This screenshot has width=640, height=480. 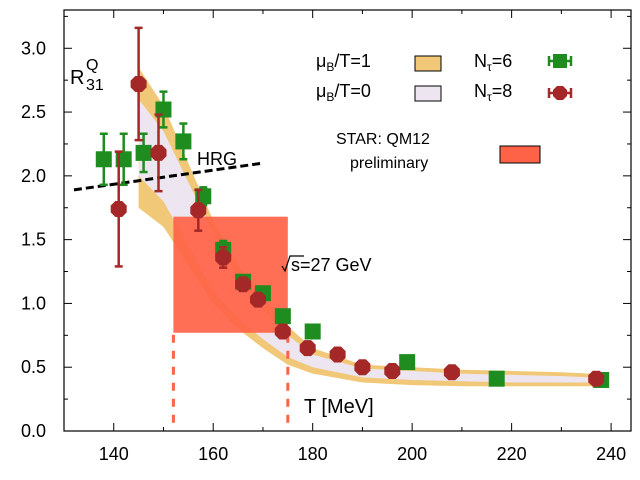 What do you see at coordinates (33, 112) in the screenshot?
I see `y-tick-label-5: 2.5` at bounding box center [33, 112].